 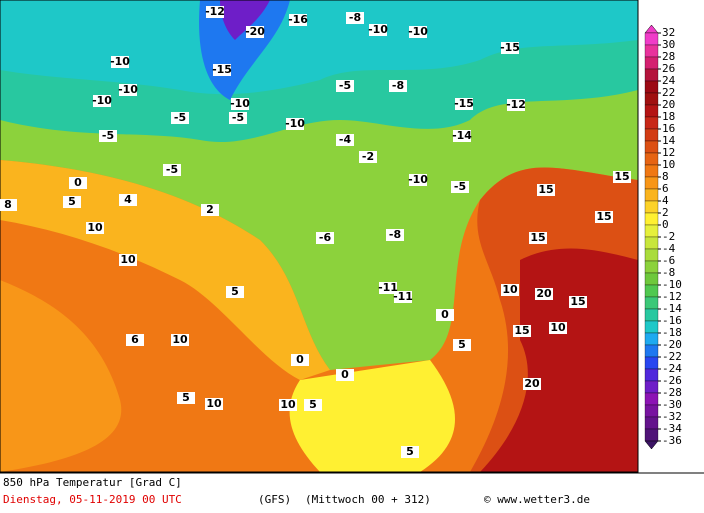 What do you see at coordinates (92, 482) in the screenshot?
I see `map-title: 850 hPa Temperatur [Grad C]` at bounding box center [92, 482].